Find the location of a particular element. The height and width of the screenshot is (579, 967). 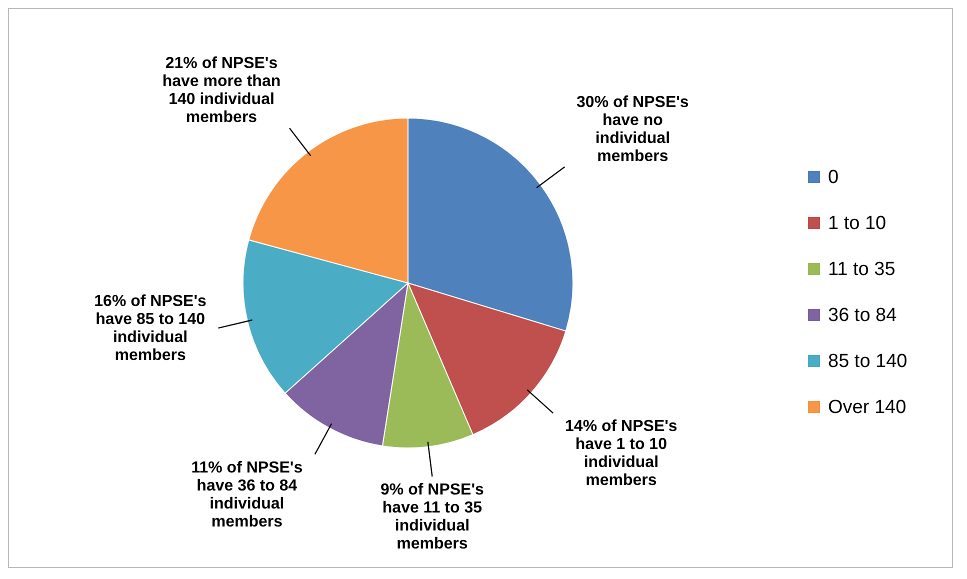

legend-label: 11 to 35 is located at coordinates (862, 269).